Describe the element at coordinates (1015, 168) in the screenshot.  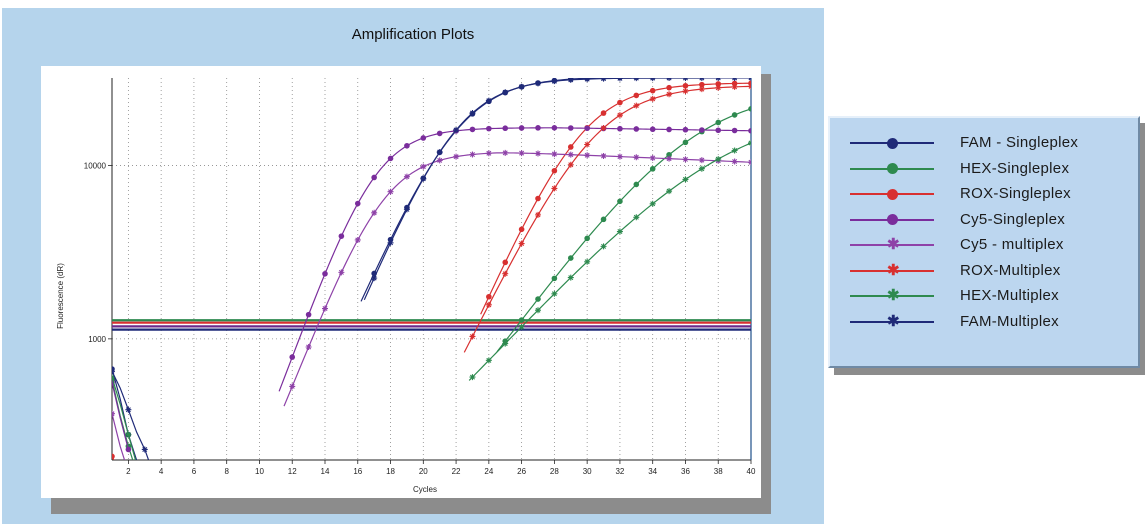
I see `legend-label: HEX-Singleplex` at that location.